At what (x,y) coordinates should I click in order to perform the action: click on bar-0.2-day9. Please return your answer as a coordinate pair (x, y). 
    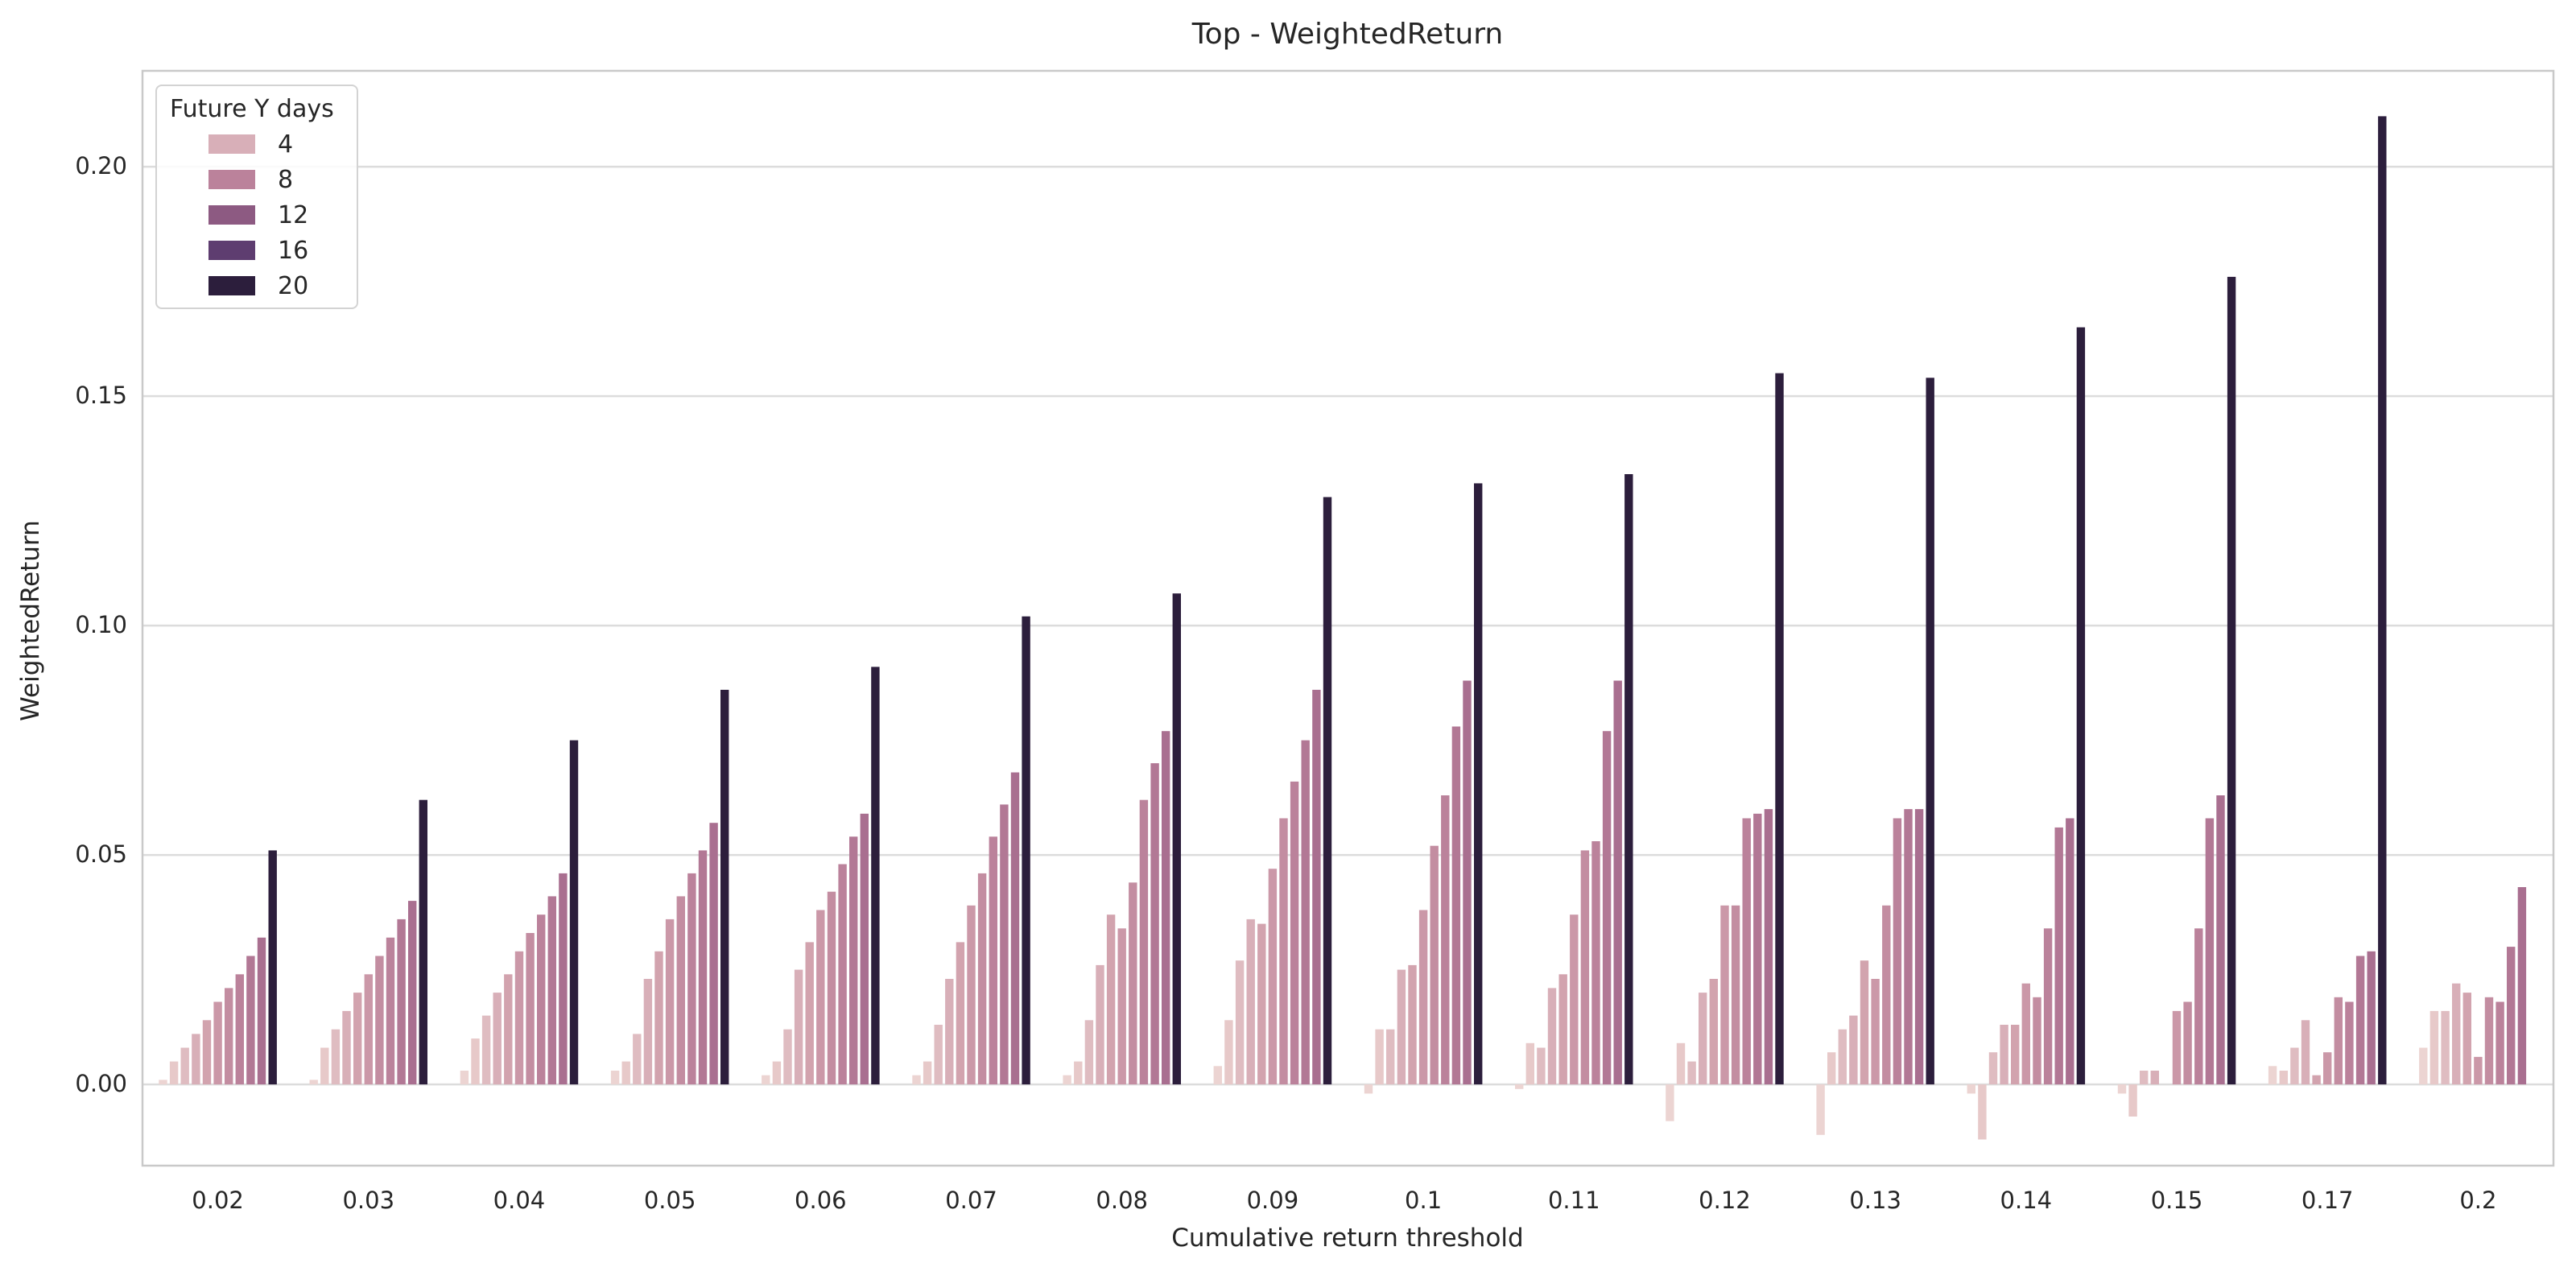
    Looking at the image, I should click on (2511, 1016).